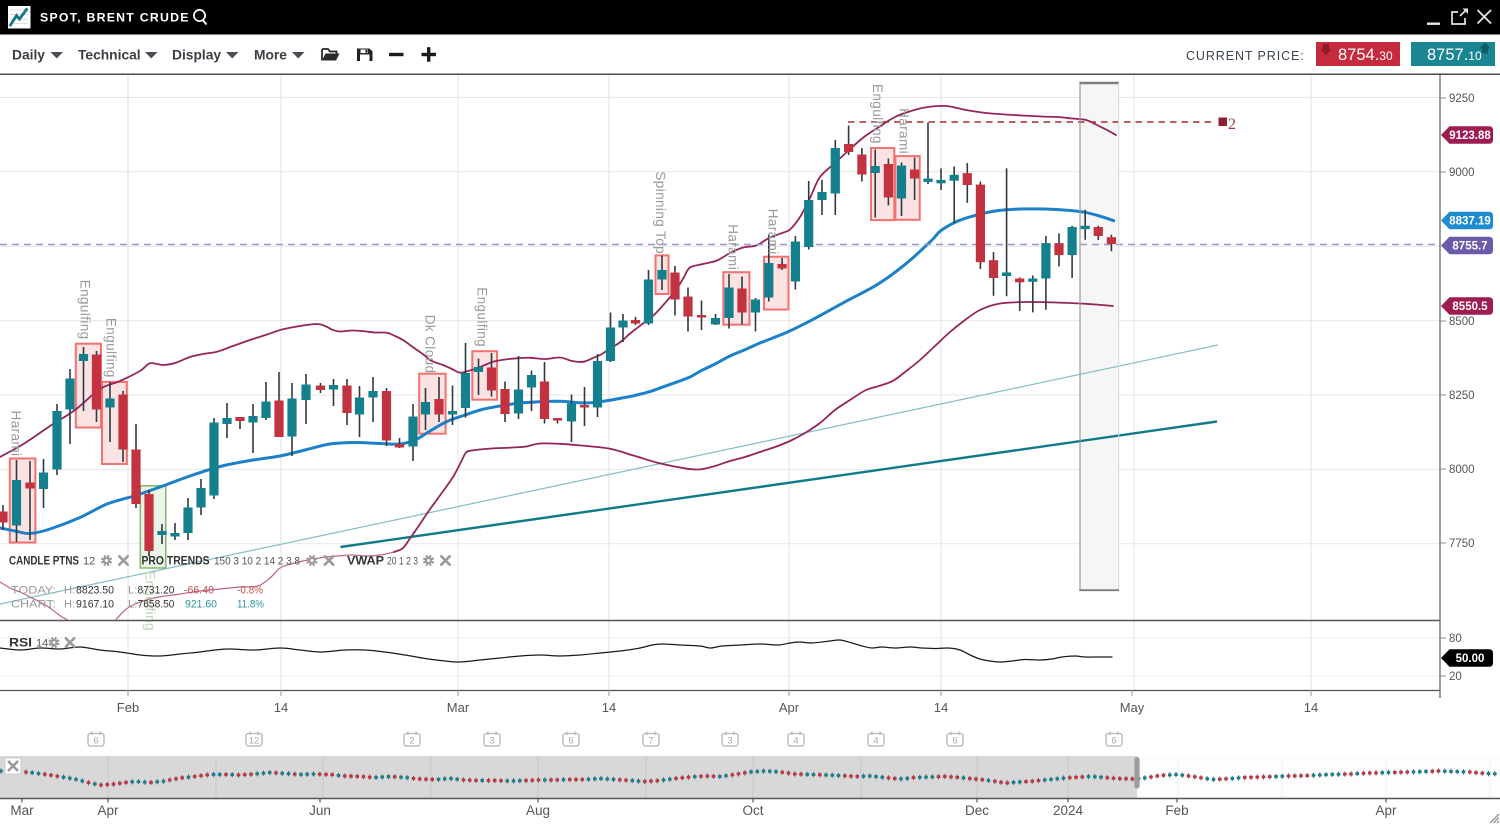  Describe the element at coordinates (1454, 55) in the screenshot. I see `svg-text: 8757.10` at that location.